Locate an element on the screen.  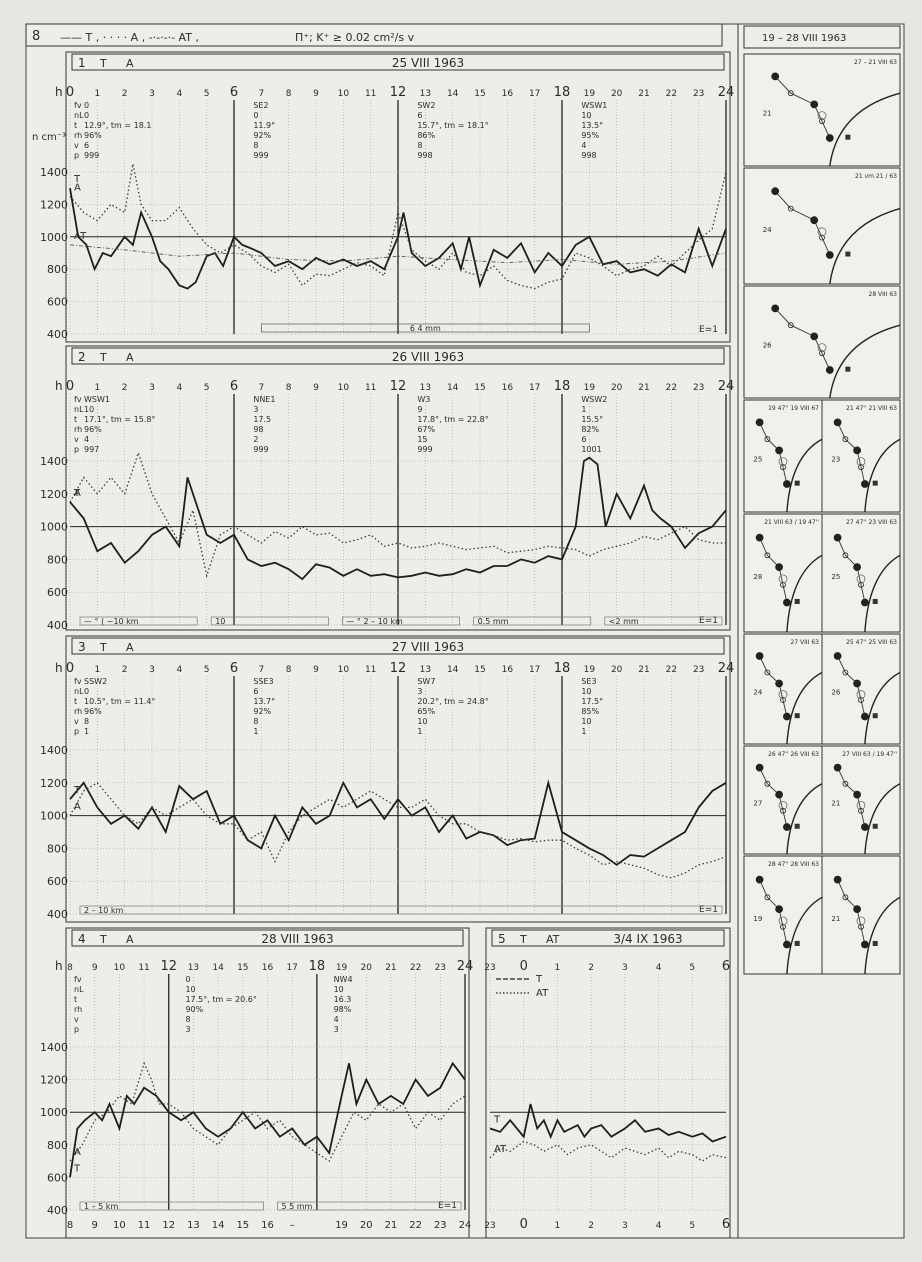
series-line-a is located at coordinates (267, 1112).